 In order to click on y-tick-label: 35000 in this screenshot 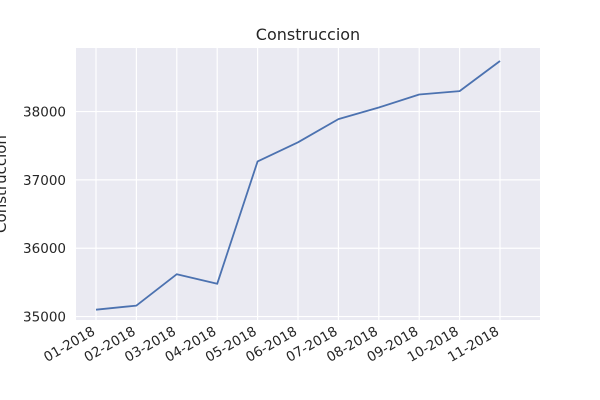, I will do `click(44, 318)`.